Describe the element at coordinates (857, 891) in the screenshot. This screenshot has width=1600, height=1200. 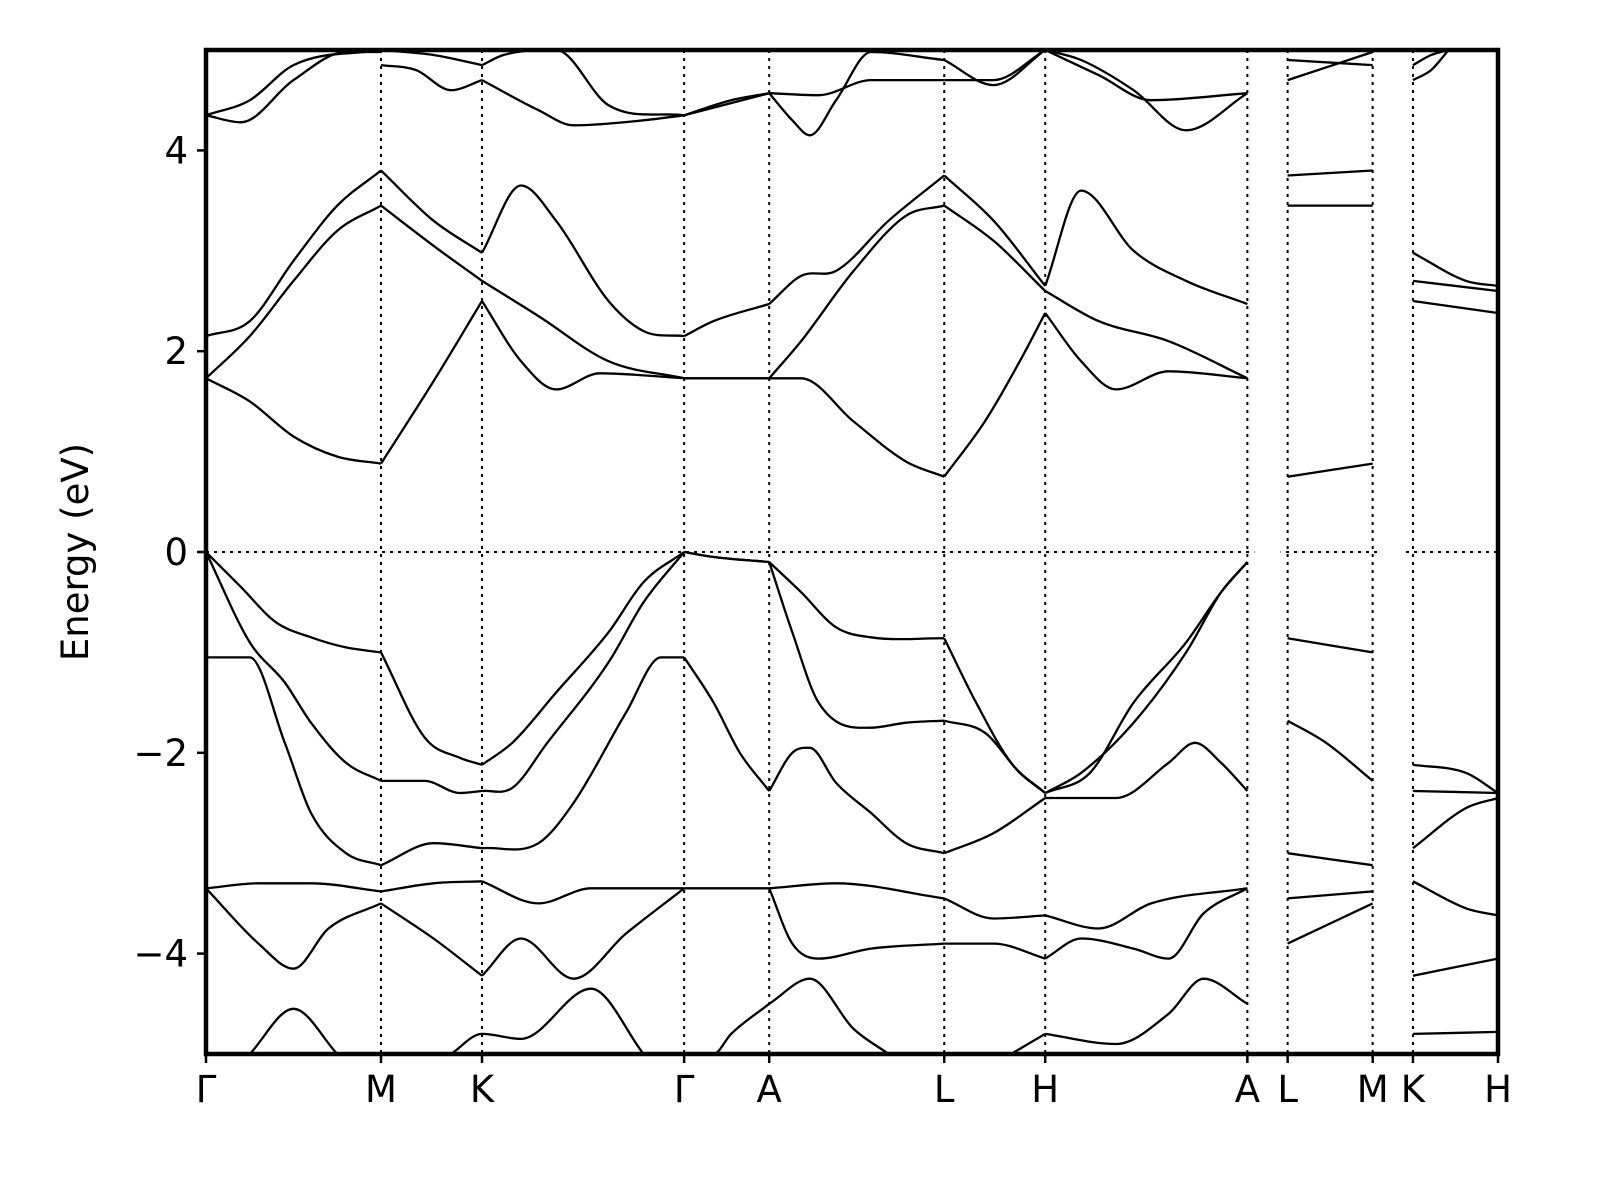
I see `band-line-seg4-b3` at that location.